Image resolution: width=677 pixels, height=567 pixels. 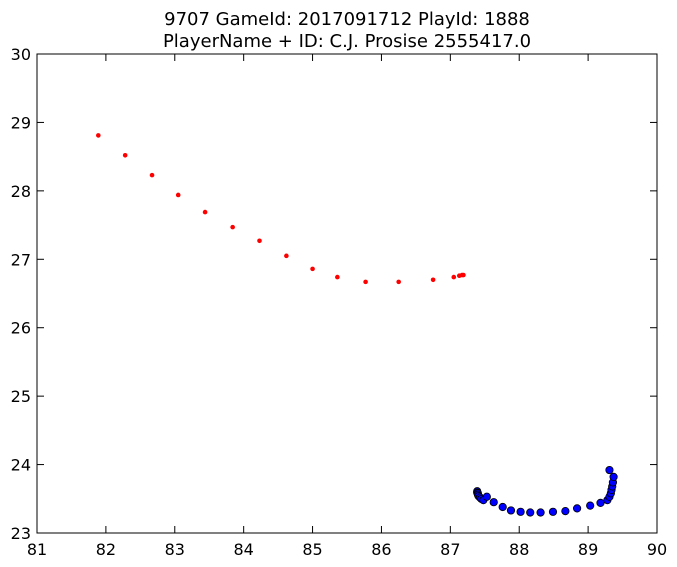 What do you see at coordinates (450, 549) in the screenshot?
I see `x-tick-label: 87` at bounding box center [450, 549].